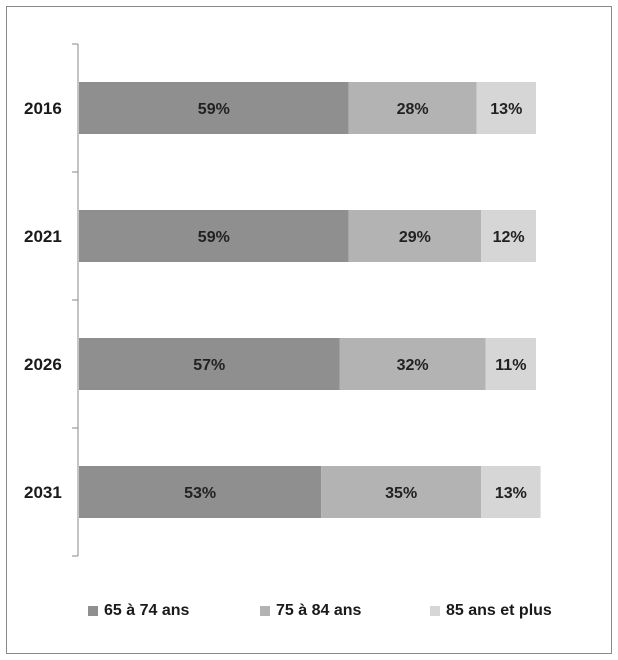 This screenshot has height=660, width=618. I want to click on legend-item-series-3: 85 ans et plus, so click(491, 611).